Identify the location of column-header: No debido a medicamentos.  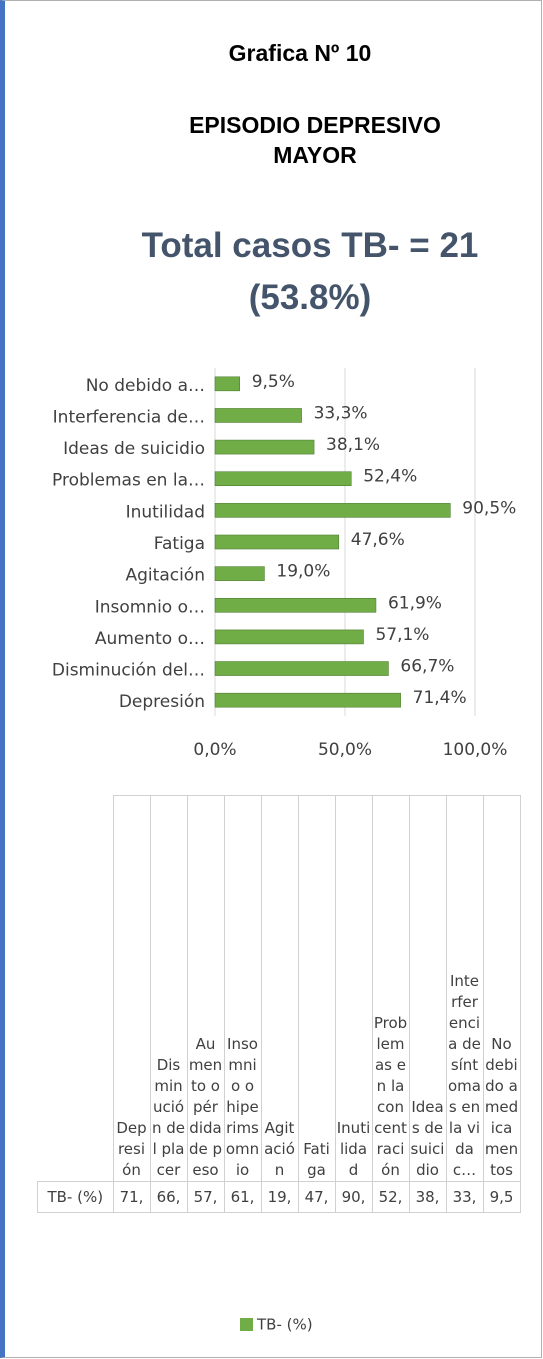
(501, 988).